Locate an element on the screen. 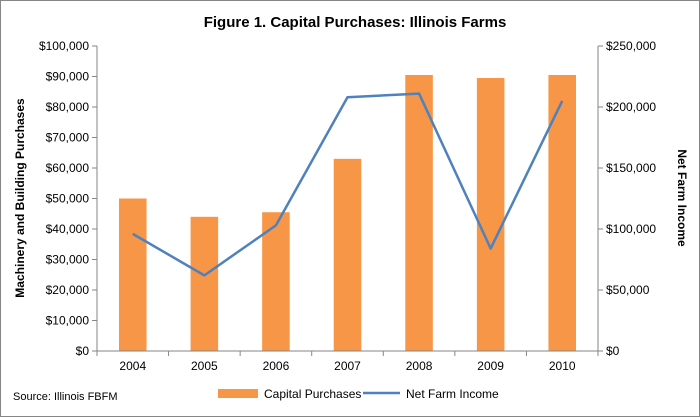  x-tick-label: 2008 is located at coordinates (419, 366).